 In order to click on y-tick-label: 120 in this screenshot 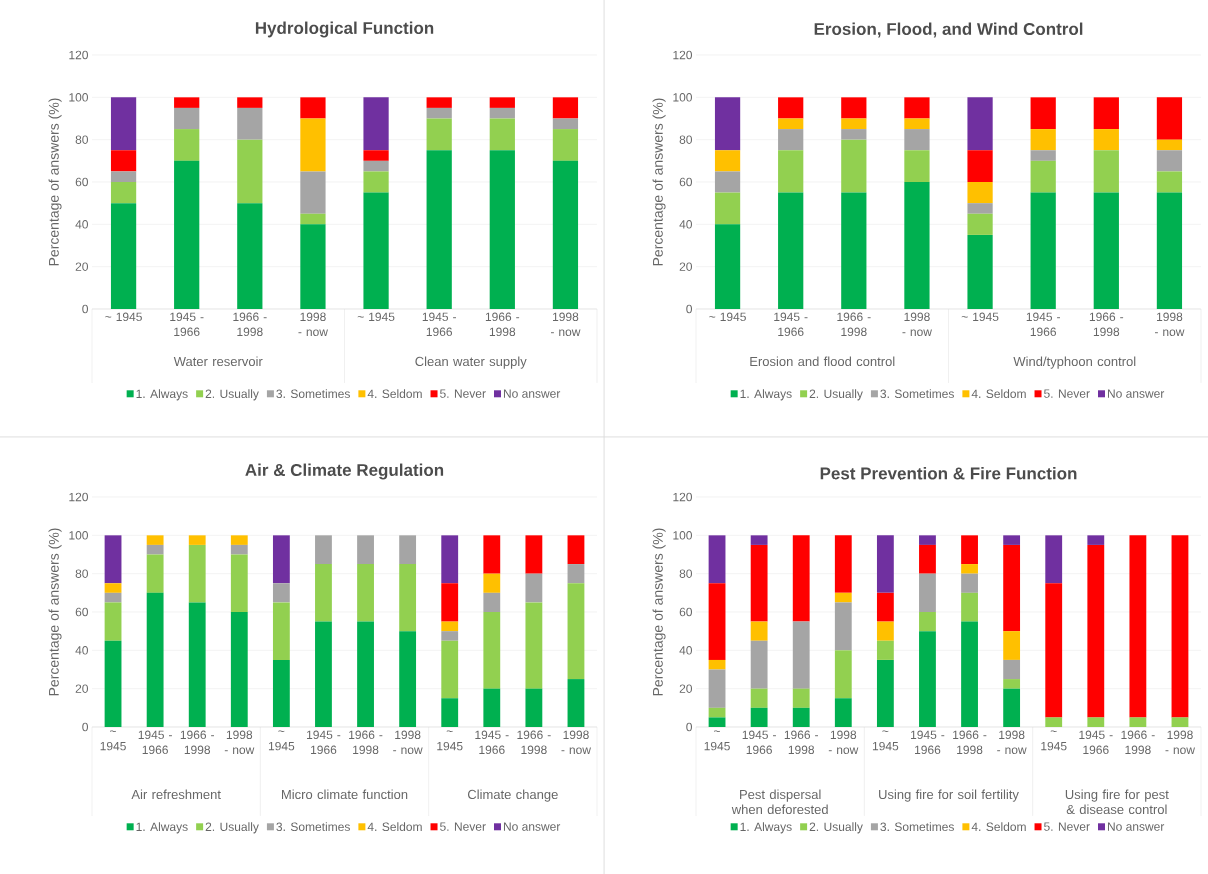, I will do `click(683, 497)`.